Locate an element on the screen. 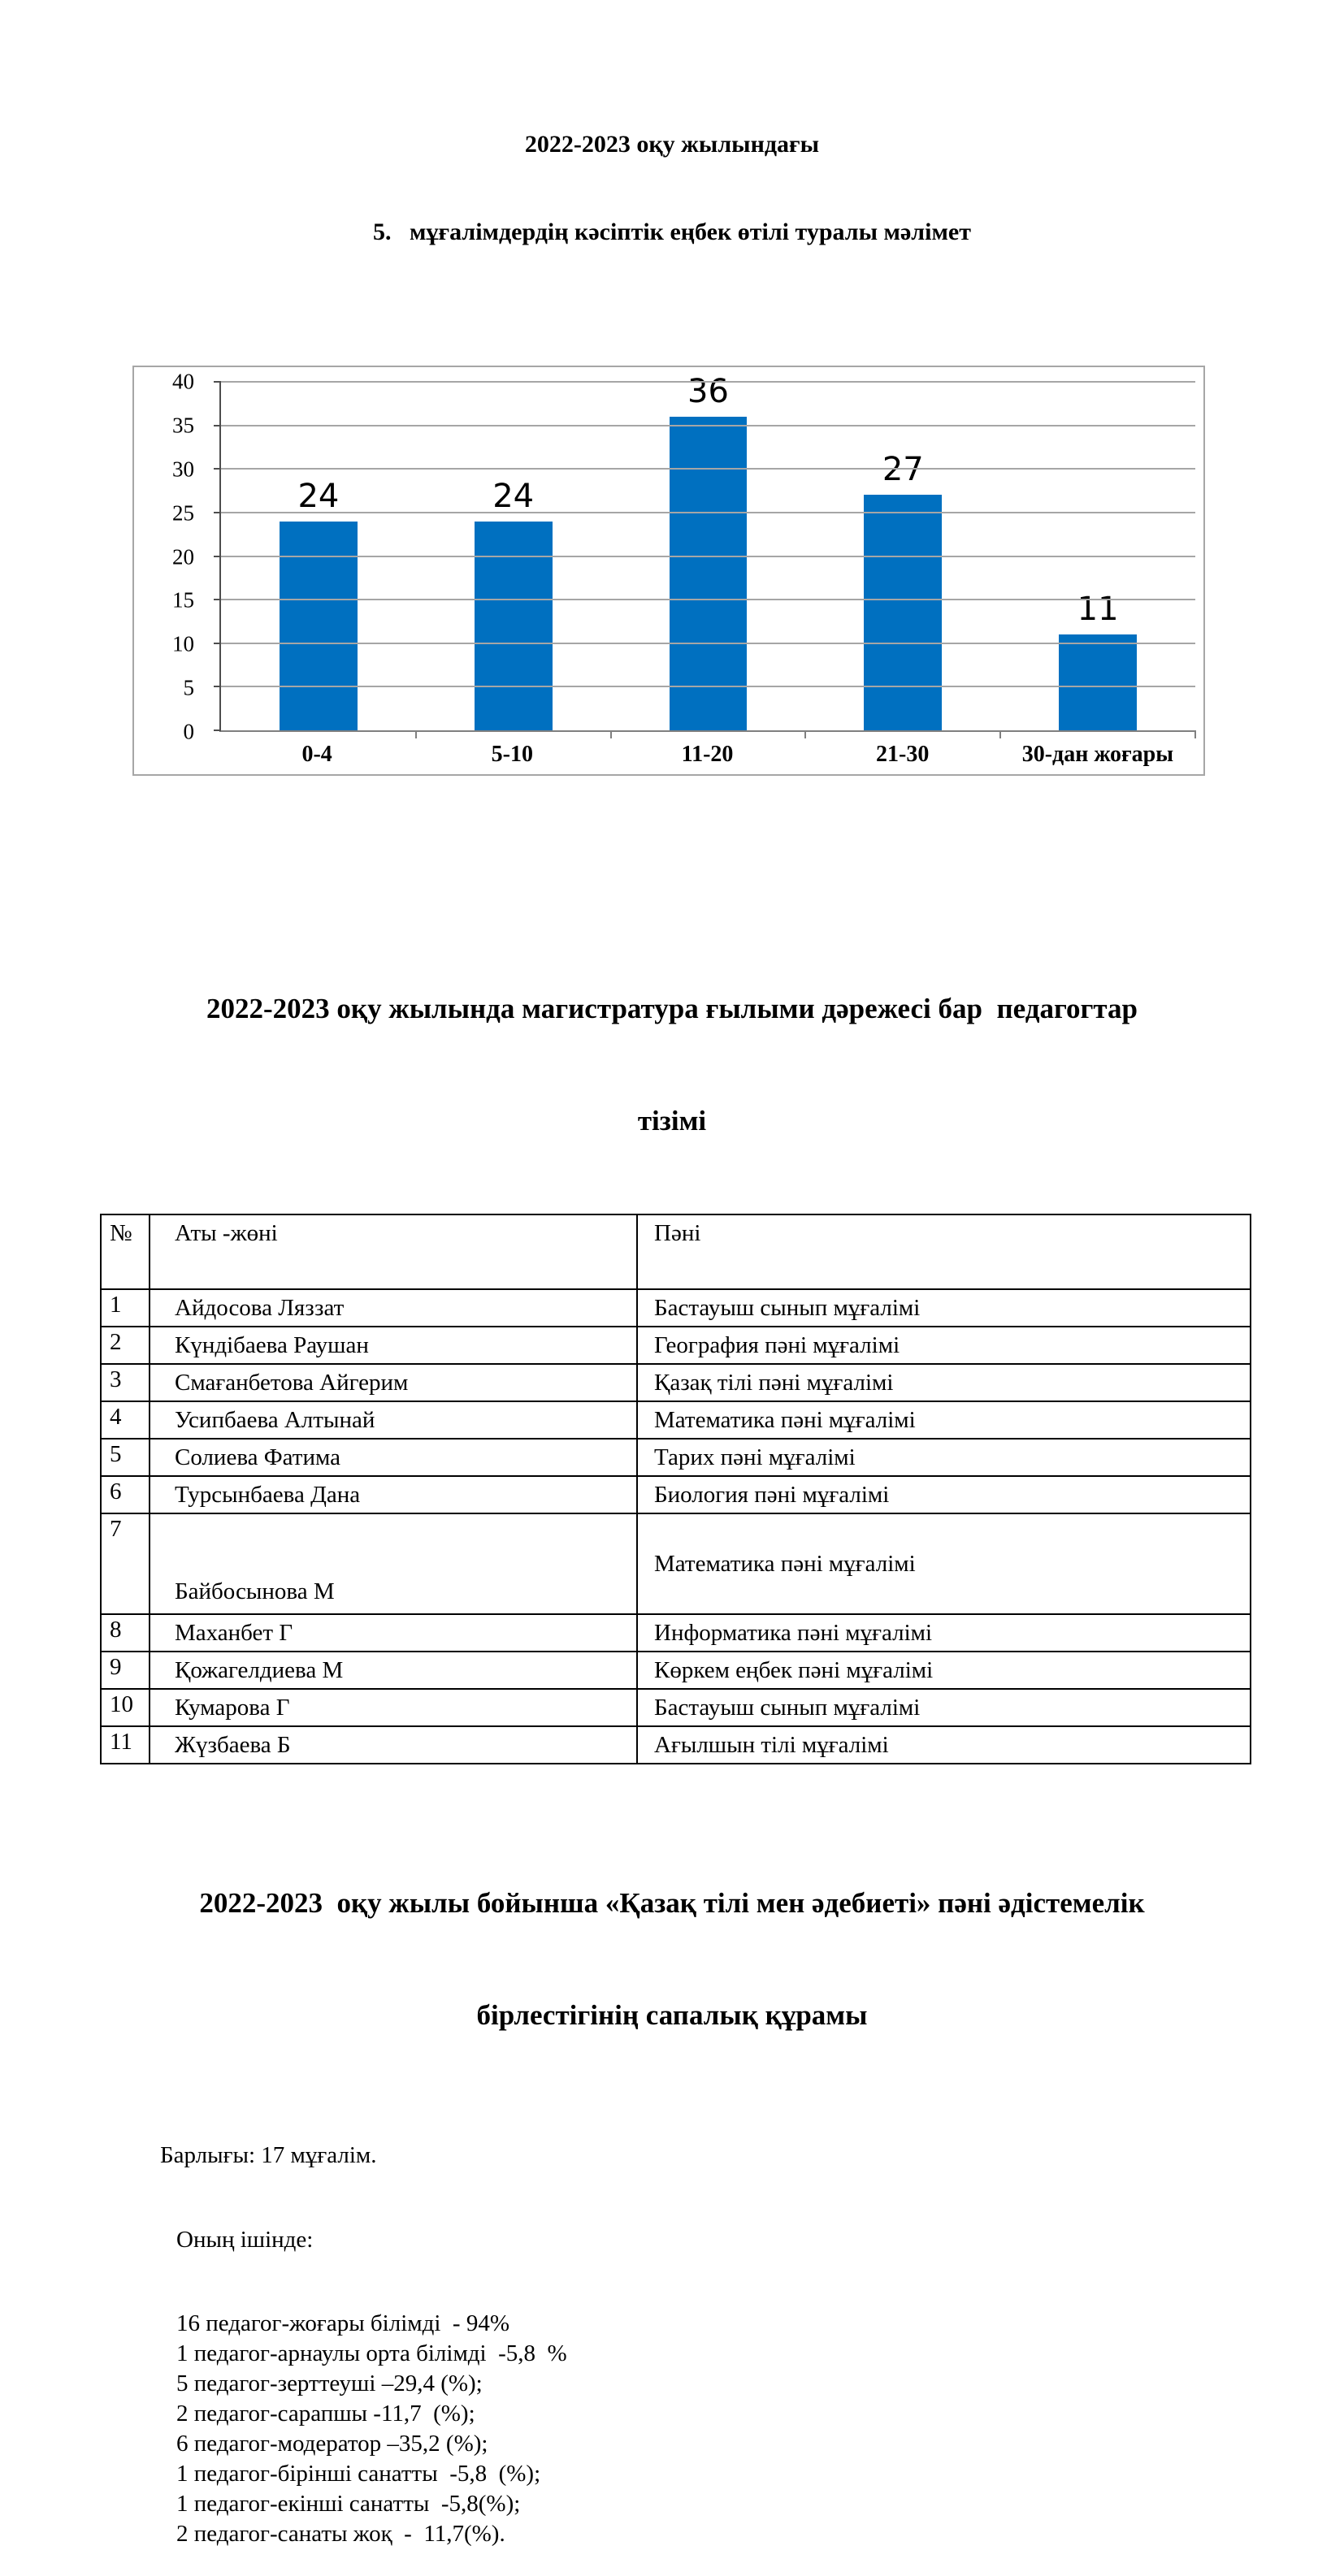 This screenshot has width=1344, height=2576. table-row: 1 Айдосова Ляззат Бастауыш сынып мұғалімі is located at coordinates (675, 1307).